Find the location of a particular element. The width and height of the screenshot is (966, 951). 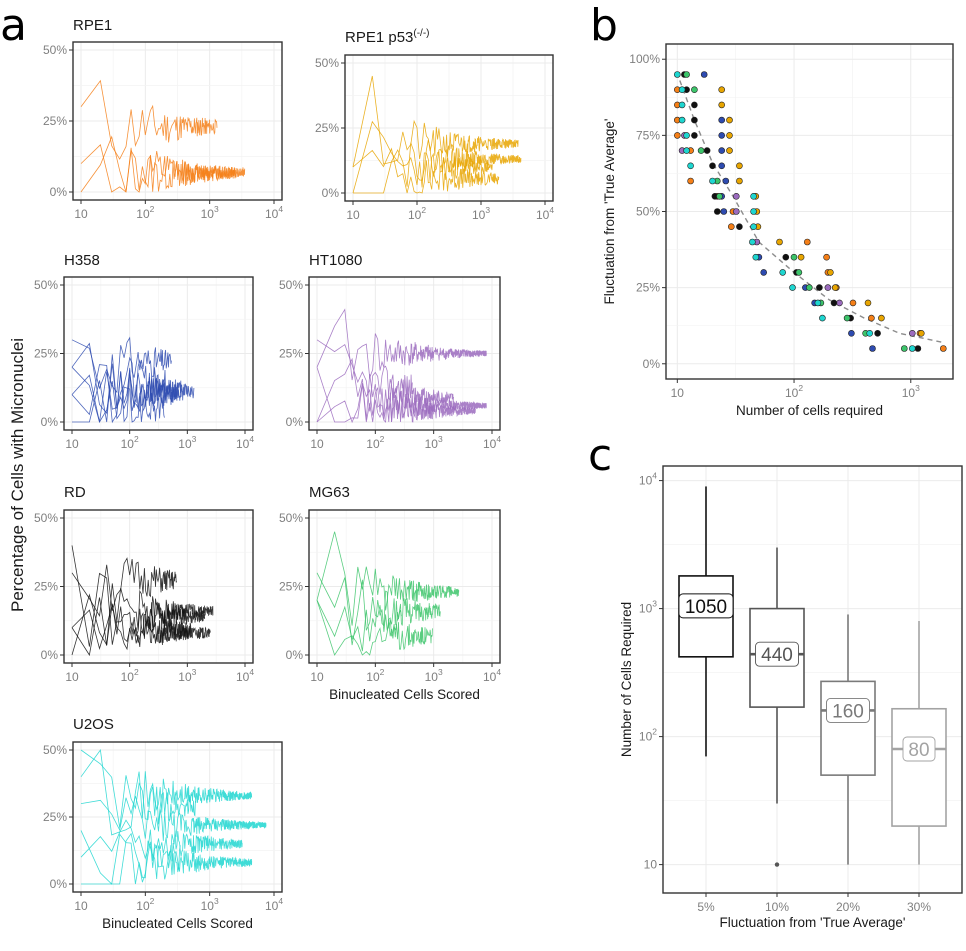

facet-title: H358 is located at coordinates (82, 260).